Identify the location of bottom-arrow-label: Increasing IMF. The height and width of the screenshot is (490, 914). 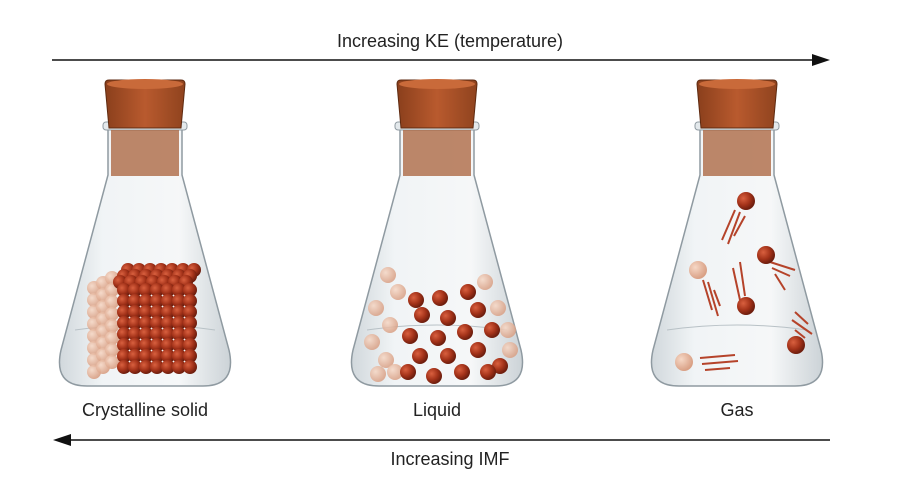
(449, 459).